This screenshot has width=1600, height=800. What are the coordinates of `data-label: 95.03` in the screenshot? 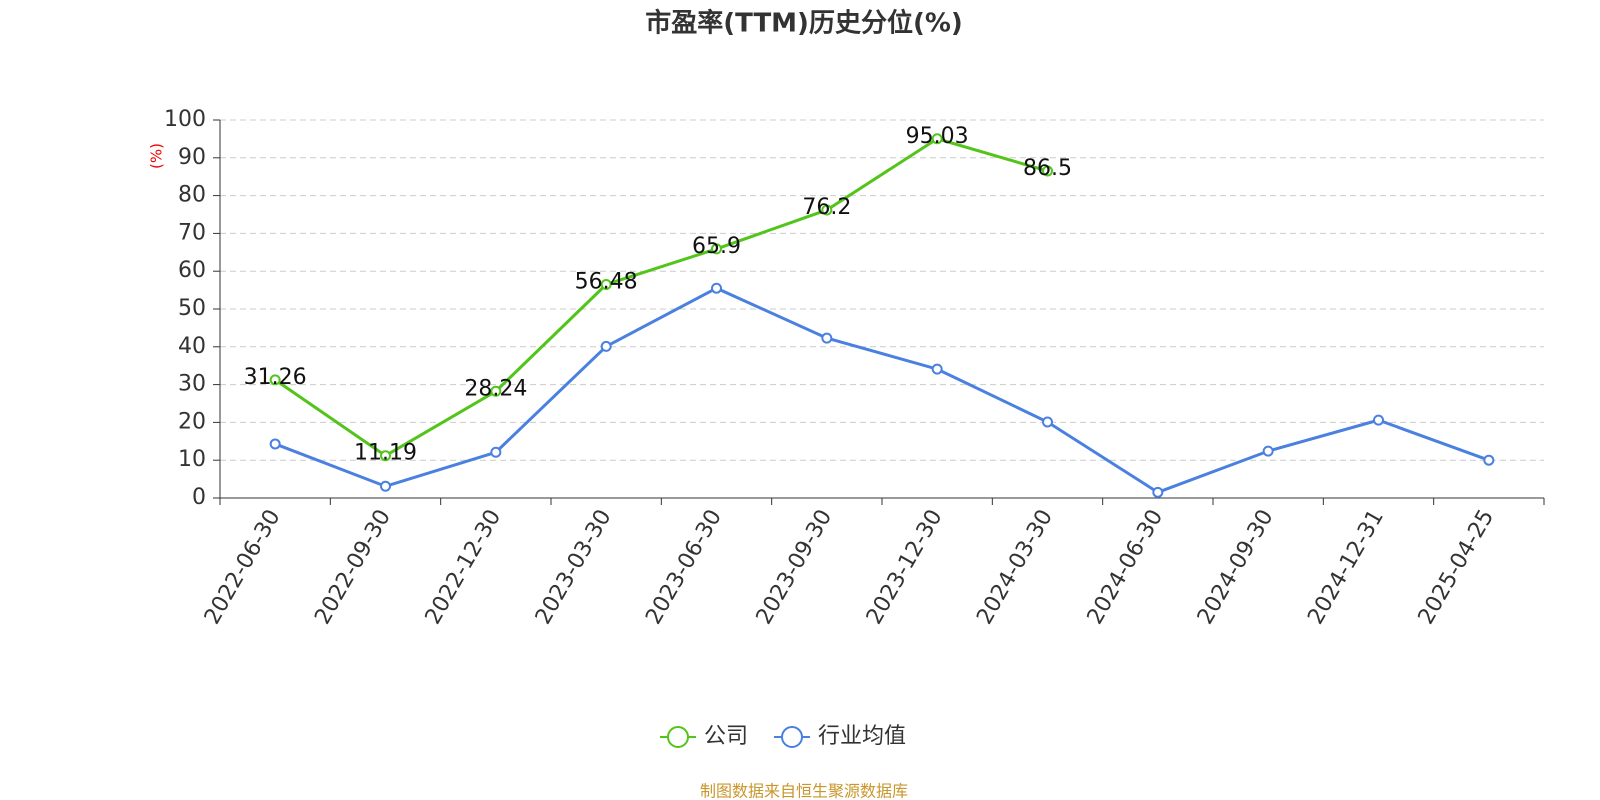 It's located at (937, 136).